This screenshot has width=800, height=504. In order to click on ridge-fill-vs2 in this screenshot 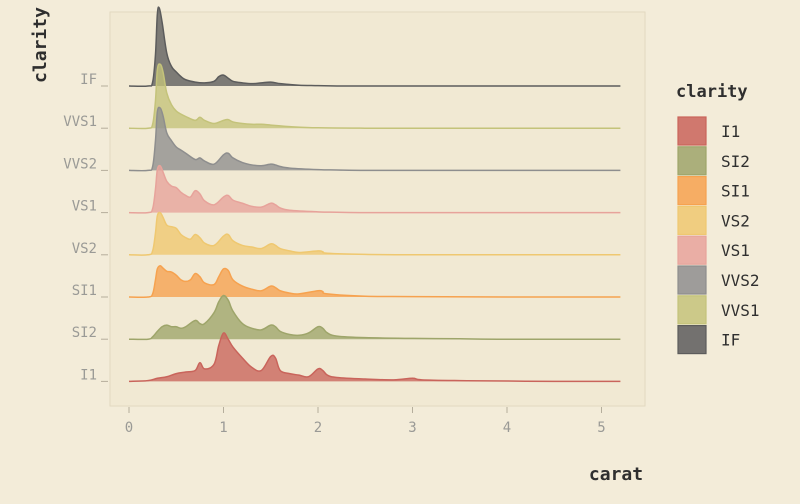, I will do `click(375, 234)`.